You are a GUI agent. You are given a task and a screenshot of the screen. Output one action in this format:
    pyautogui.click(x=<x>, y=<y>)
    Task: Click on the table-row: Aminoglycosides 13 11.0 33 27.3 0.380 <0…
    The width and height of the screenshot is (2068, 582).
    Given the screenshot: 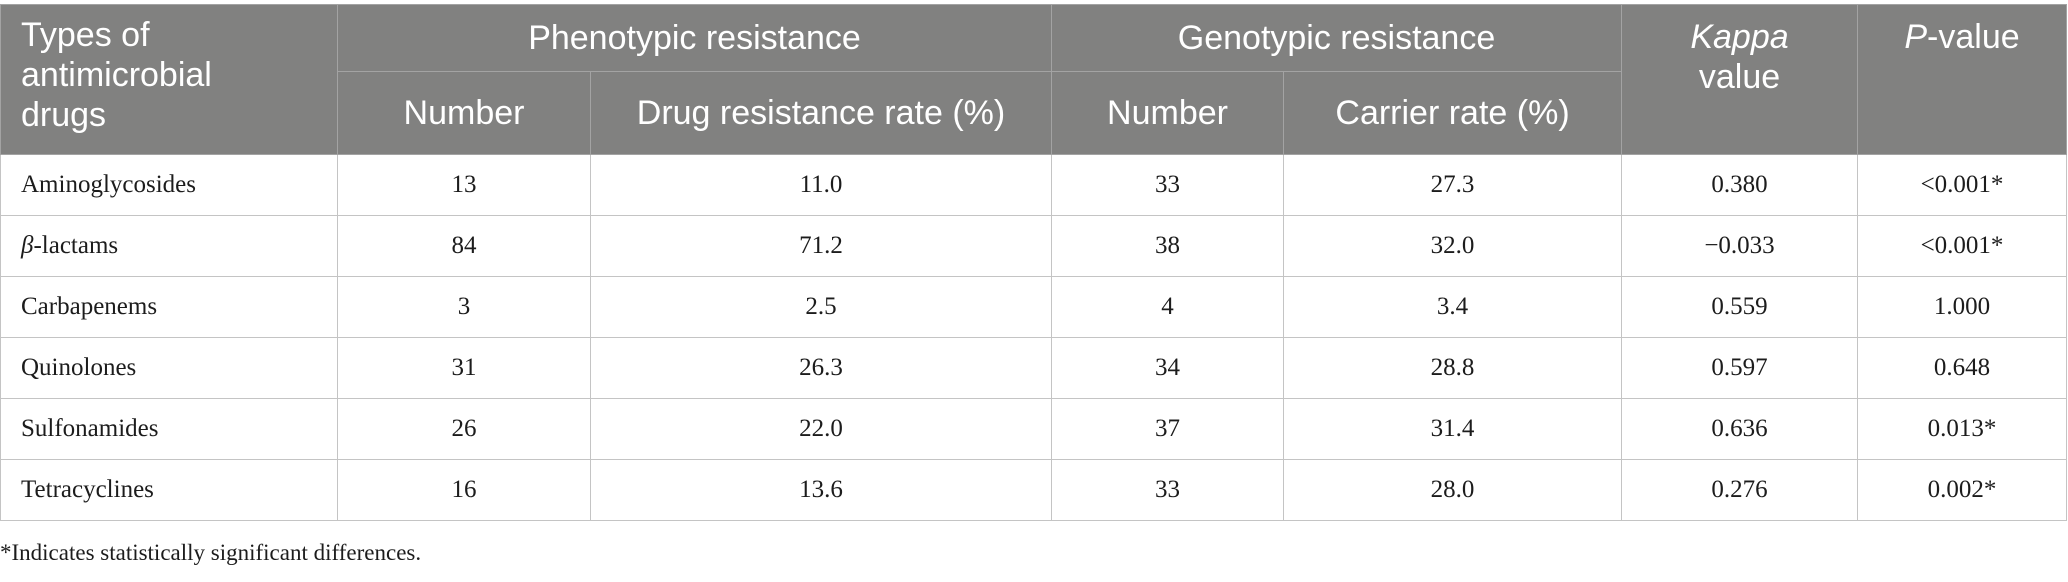 What is the action you would take?
    pyautogui.click(x=1034, y=185)
    